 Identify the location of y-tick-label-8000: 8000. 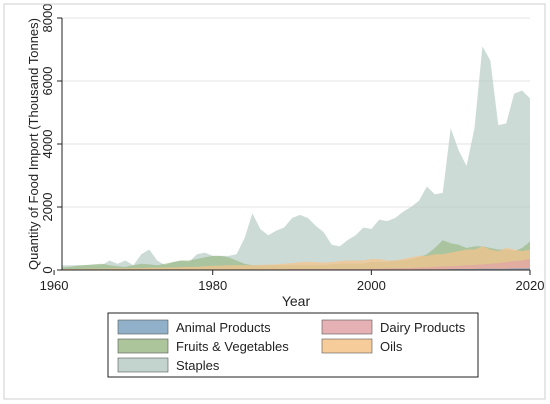
(47, 18).